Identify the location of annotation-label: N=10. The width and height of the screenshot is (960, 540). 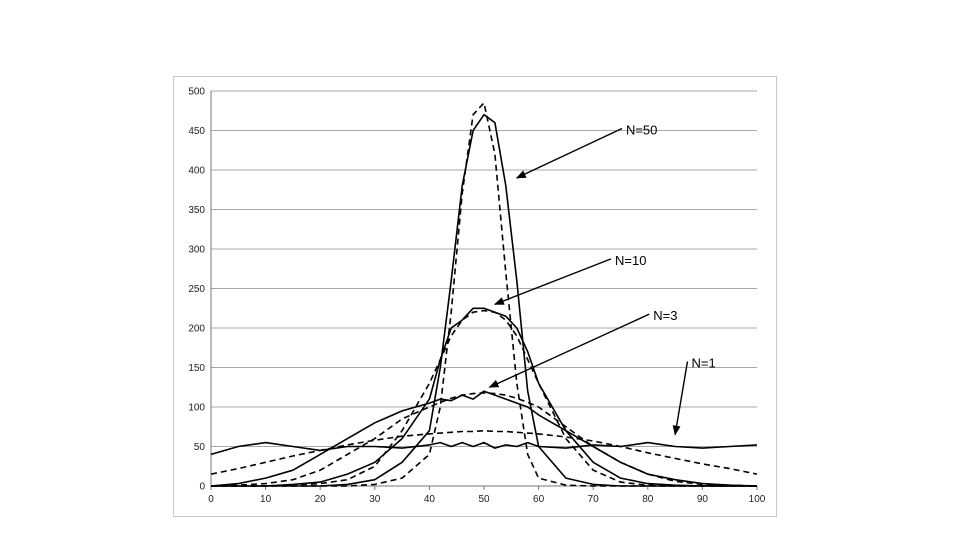
(630, 260).